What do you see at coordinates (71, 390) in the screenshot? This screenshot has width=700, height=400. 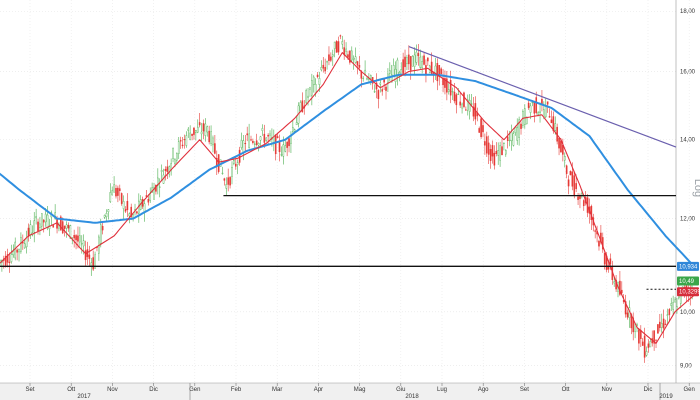 I see `x-tick-label: Ott` at bounding box center [71, 390].